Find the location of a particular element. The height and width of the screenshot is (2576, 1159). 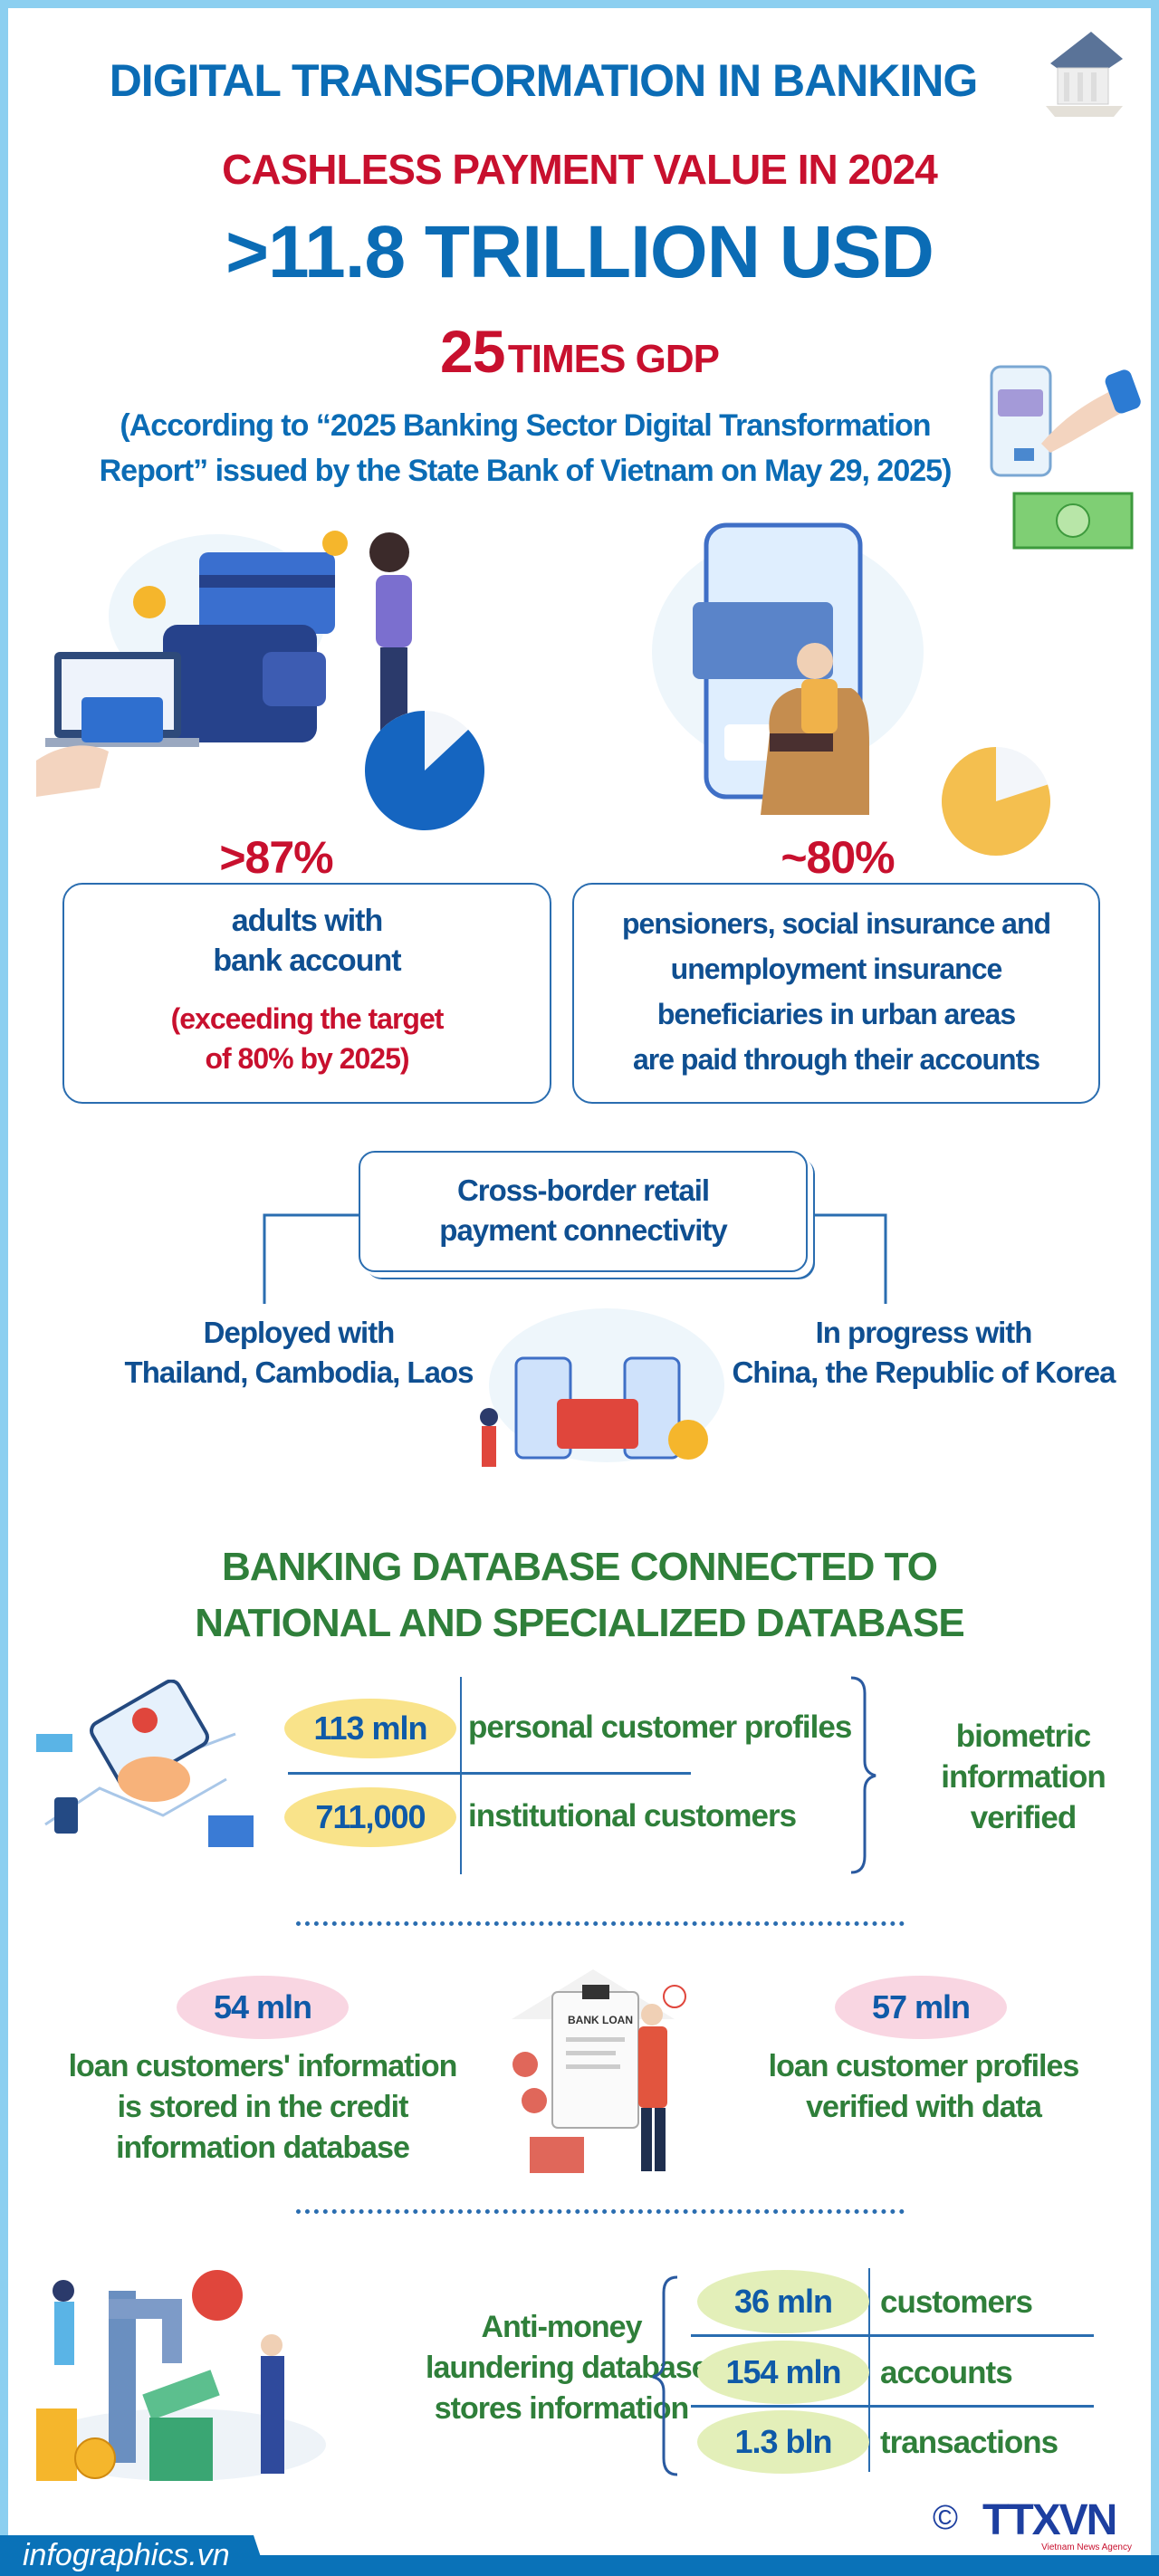

bank-loan-illustration: BANK LOAN is located at coordinates (599, 2071).